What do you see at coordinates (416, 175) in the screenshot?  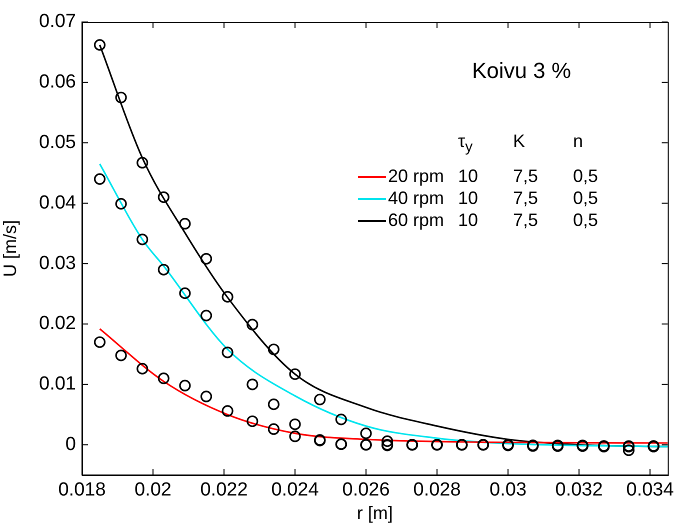 I see `legend-label: 20 rpm` at bounding box center [416, 175].